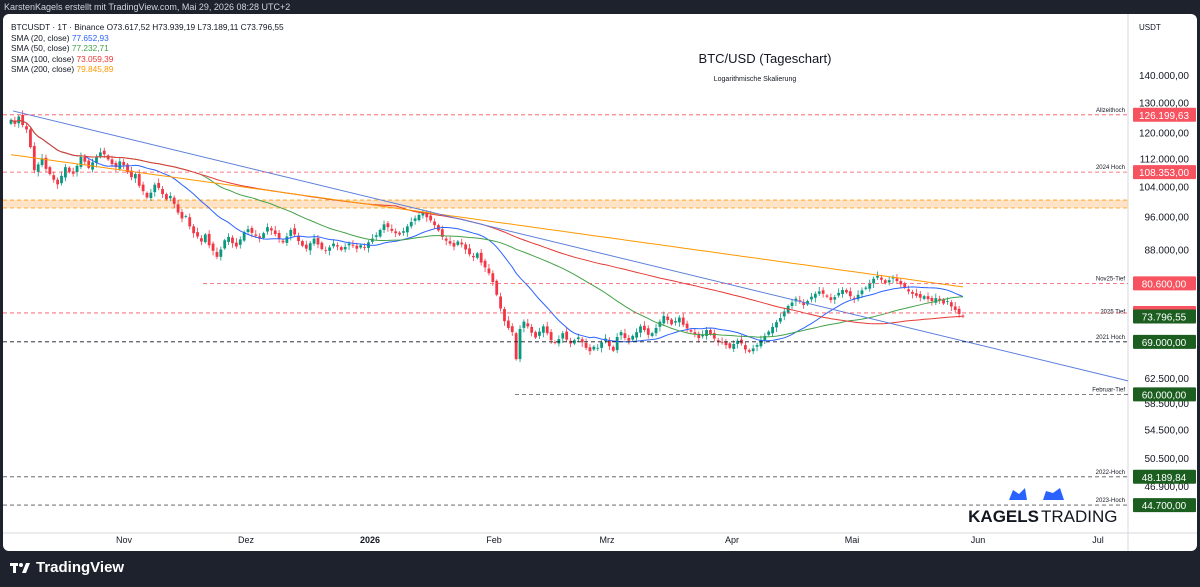 Image resolution: width=1200 pixels, height=587 pixels. I want to click on x-month-label: Mai, so click(852, 540).